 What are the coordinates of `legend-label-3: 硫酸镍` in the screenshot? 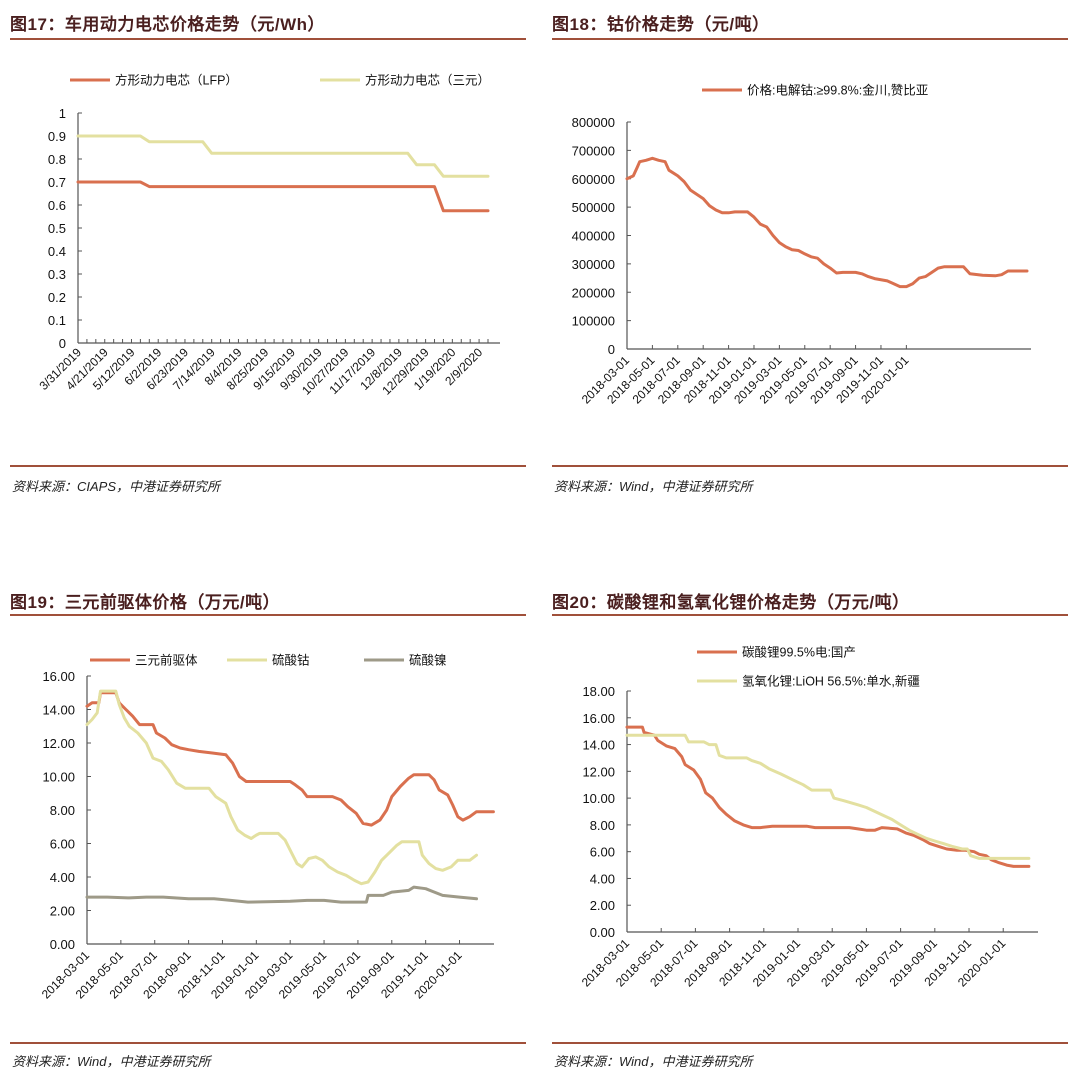 It's located at (428, 660).